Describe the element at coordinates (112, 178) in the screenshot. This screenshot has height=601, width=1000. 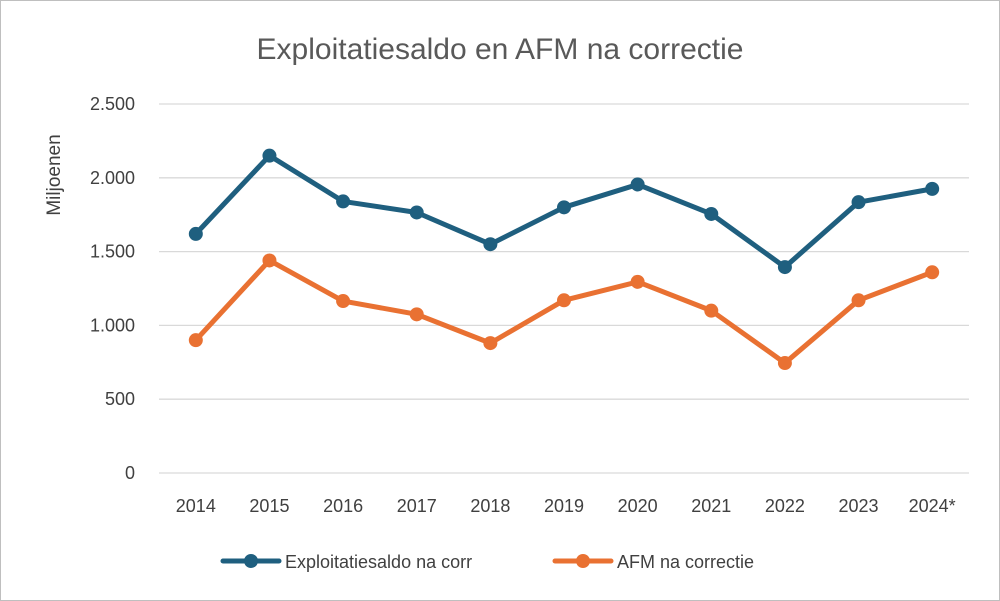
I see `y-tick-label: 2.000` at that location.